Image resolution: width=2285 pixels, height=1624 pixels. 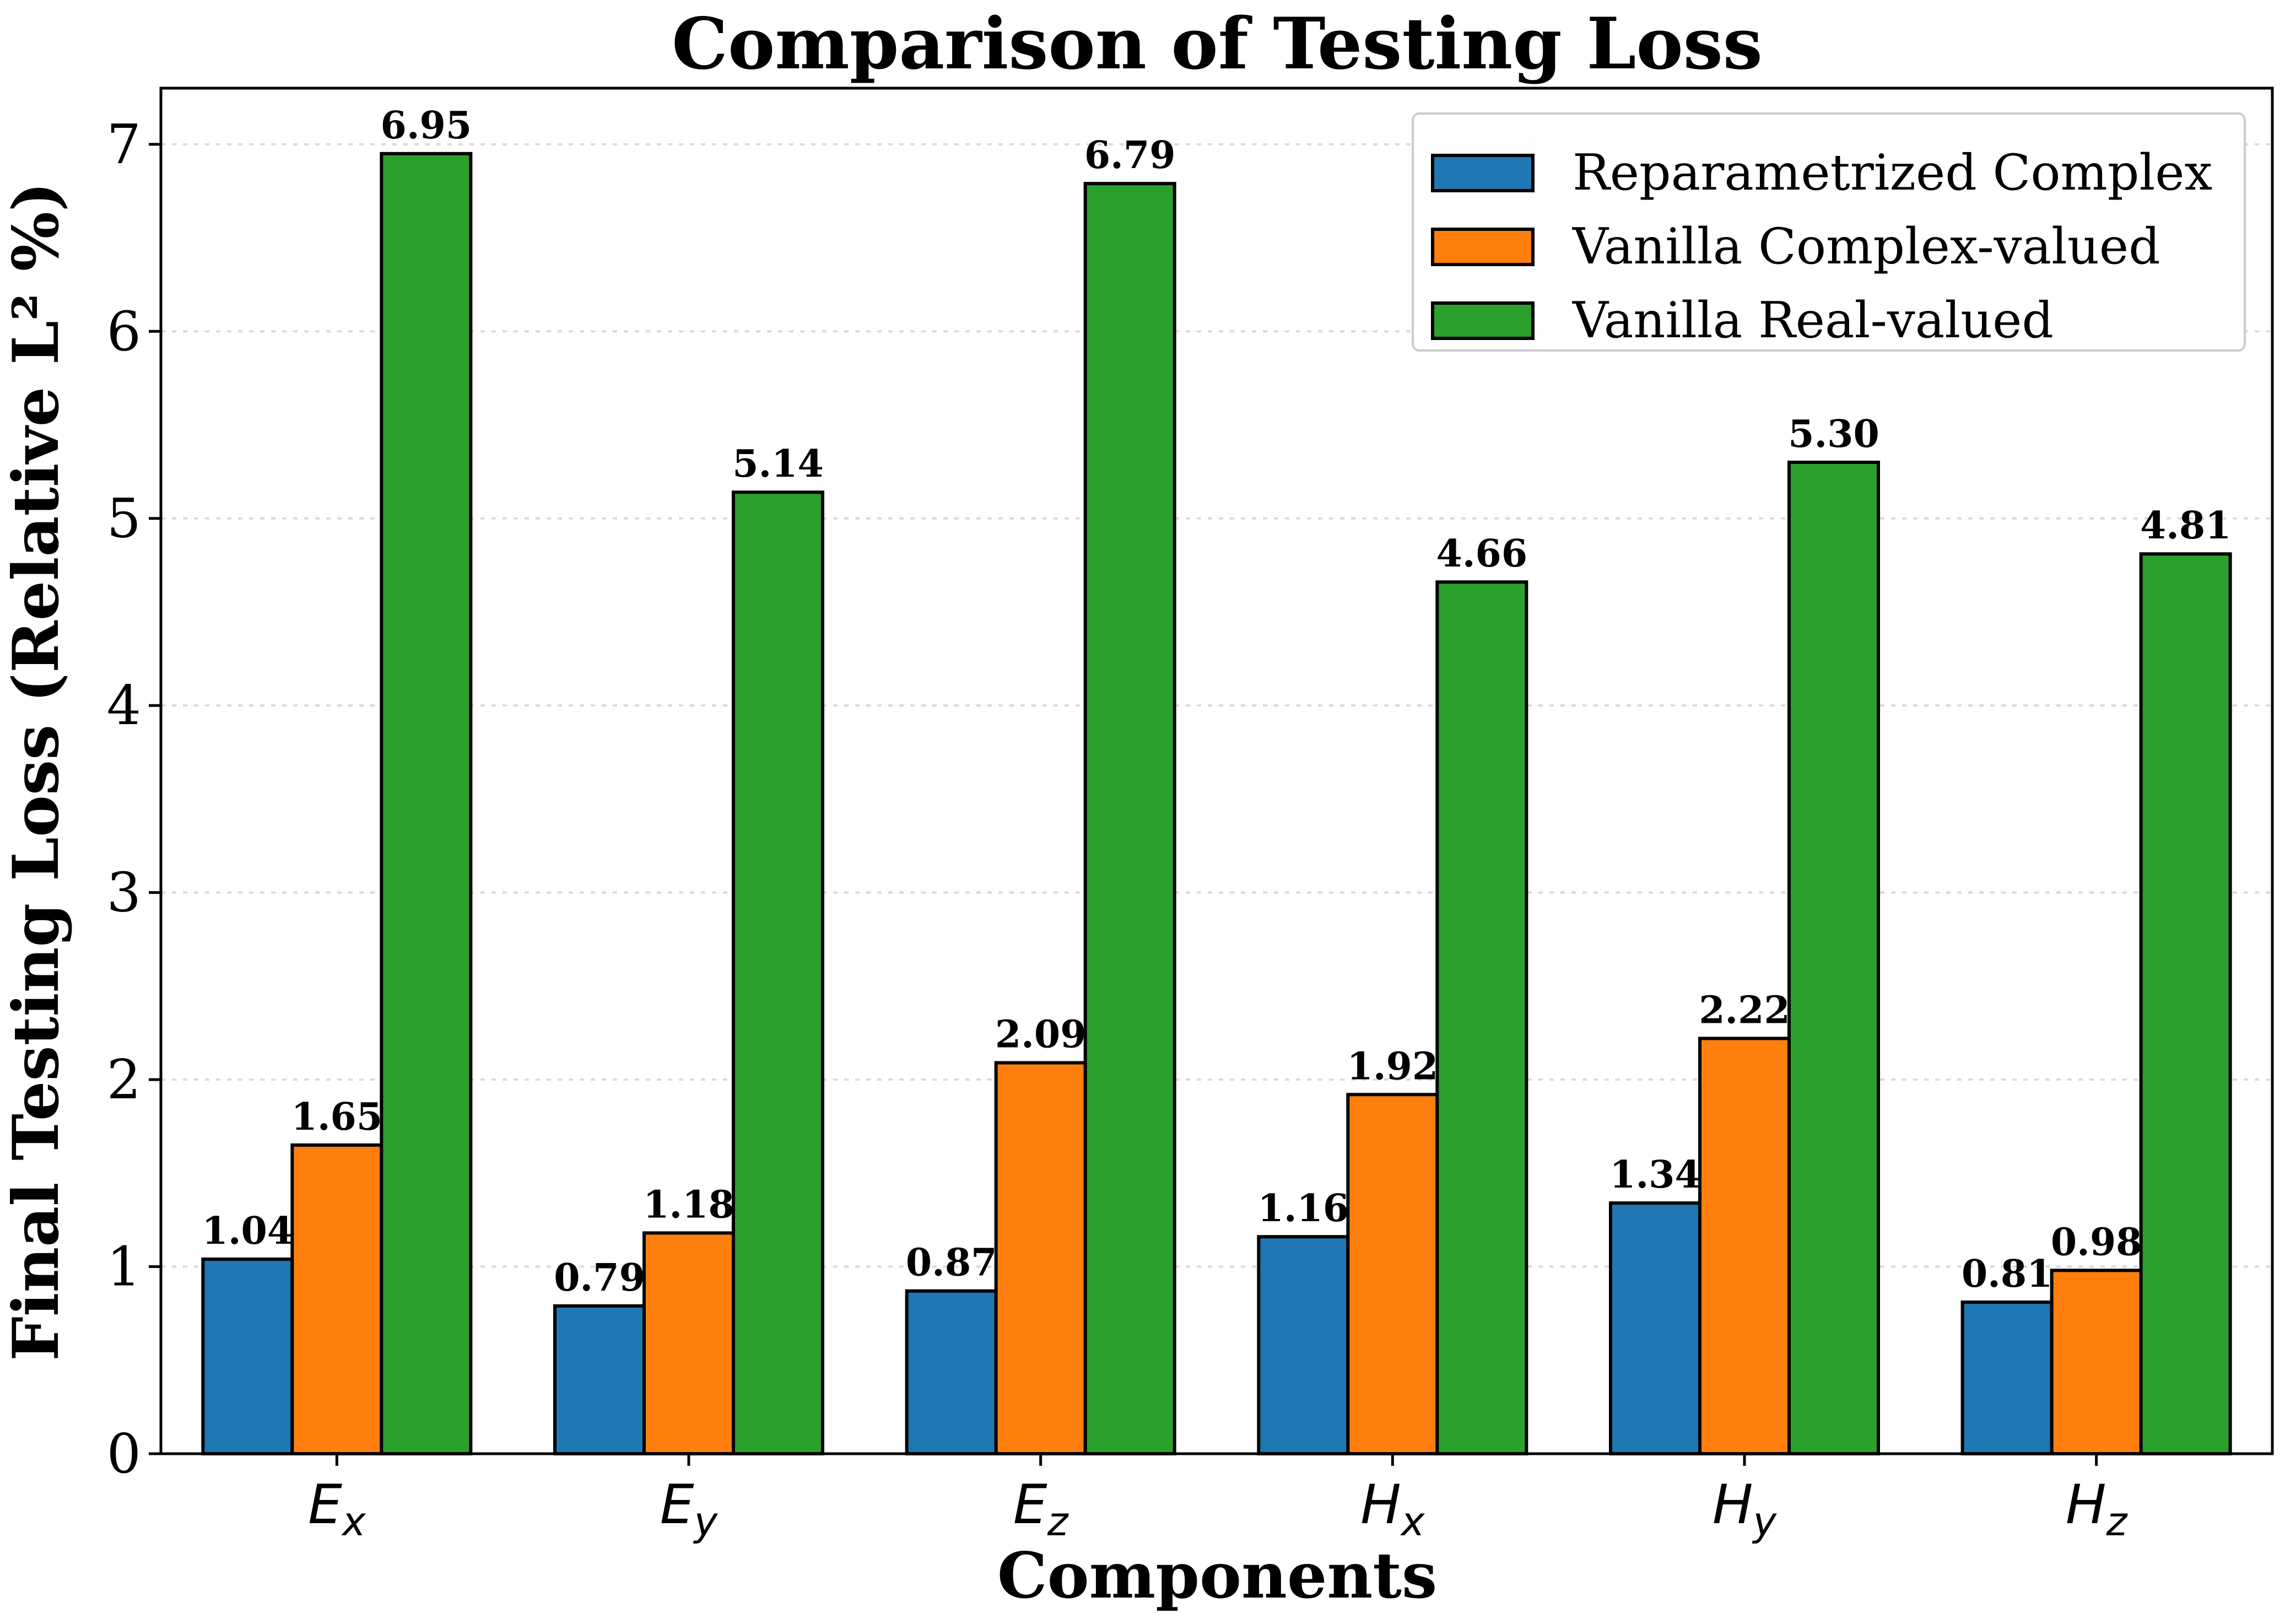 What do you see at coordinates (1655, 1175) in the screenshot?
I see `bar-value-label: 1.34` at bounding box center [1655, 1175].